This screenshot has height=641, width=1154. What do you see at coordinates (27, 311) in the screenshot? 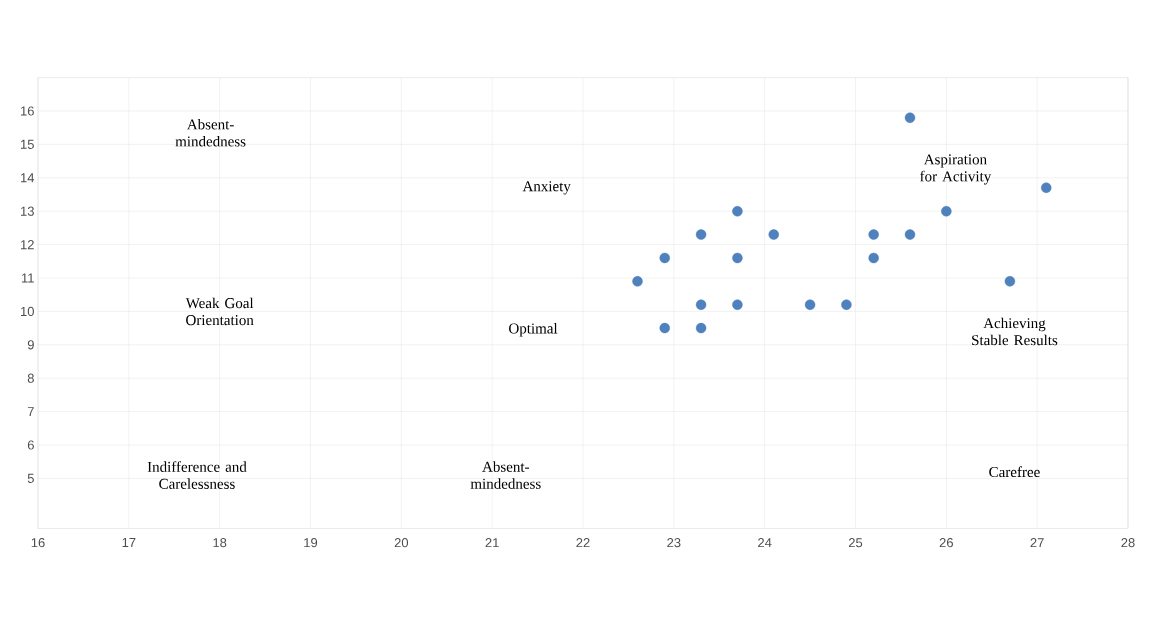
I see `y-tick-label: 10` at bounding box center [27, 311].